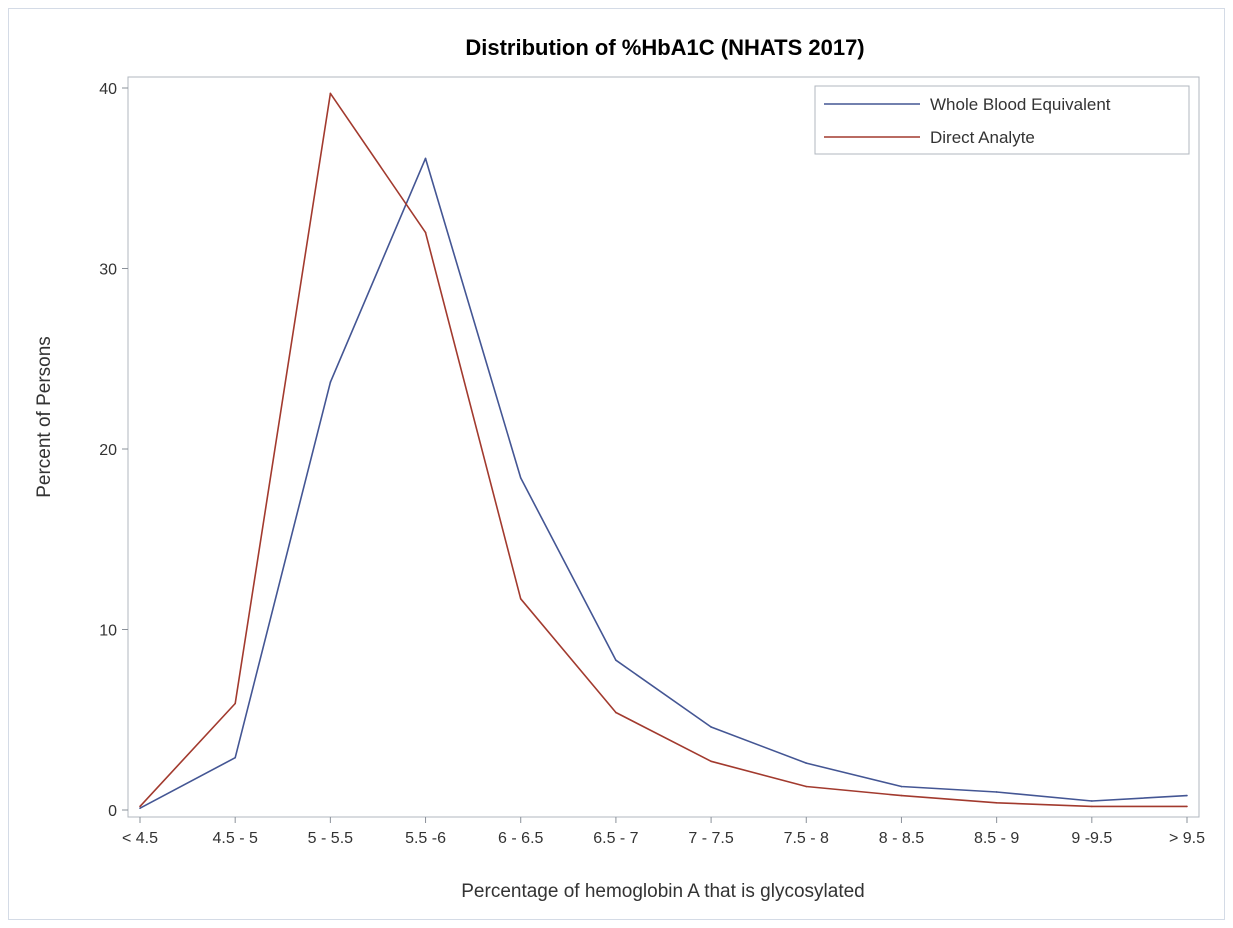 The image size is (1233, 928). Describe the element at coordinates (235, 838) in the screenshot. I see `x-tick-label: 4.5 - 5` at that location.